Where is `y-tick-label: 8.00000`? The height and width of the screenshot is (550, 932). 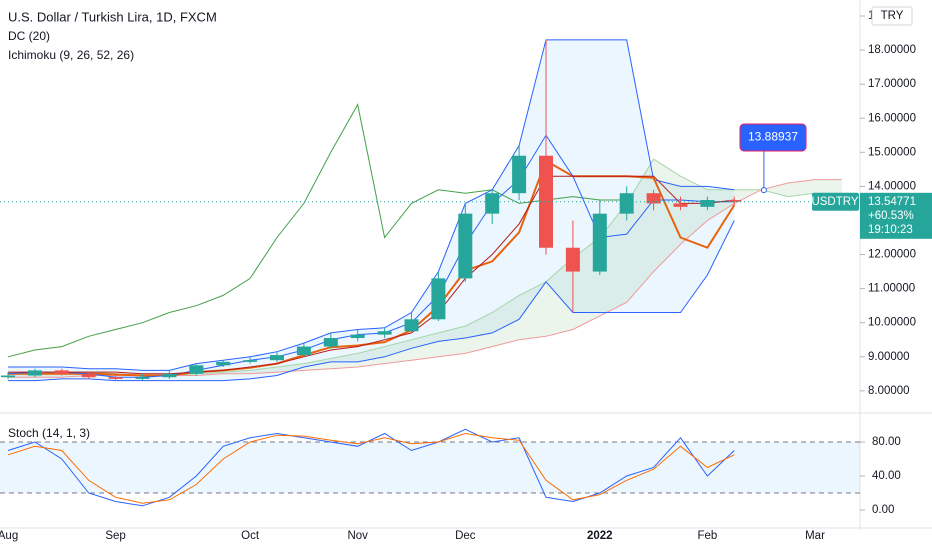 y-tick-label: 8.00000 is located at coordinates (889, 391).